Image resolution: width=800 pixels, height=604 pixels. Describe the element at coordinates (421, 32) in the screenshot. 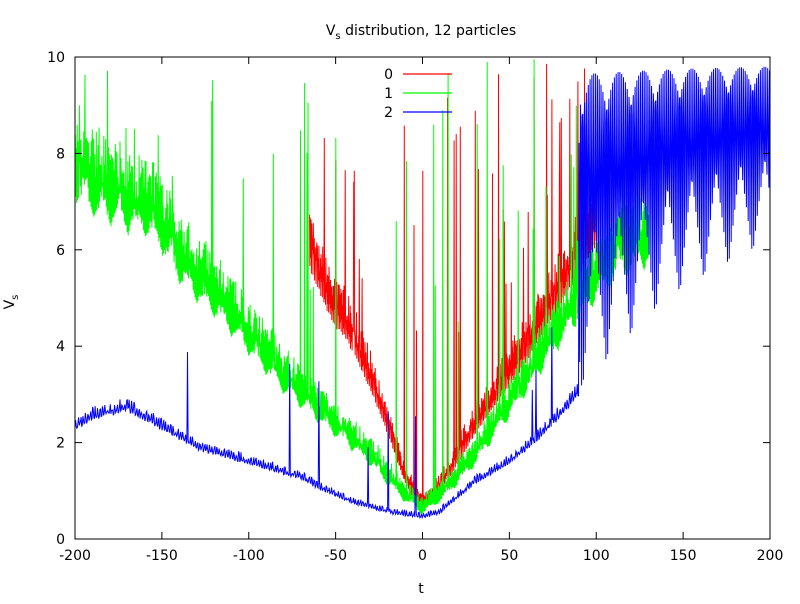

I see `chart-title: Vs distribution, 12 particles` at that location.